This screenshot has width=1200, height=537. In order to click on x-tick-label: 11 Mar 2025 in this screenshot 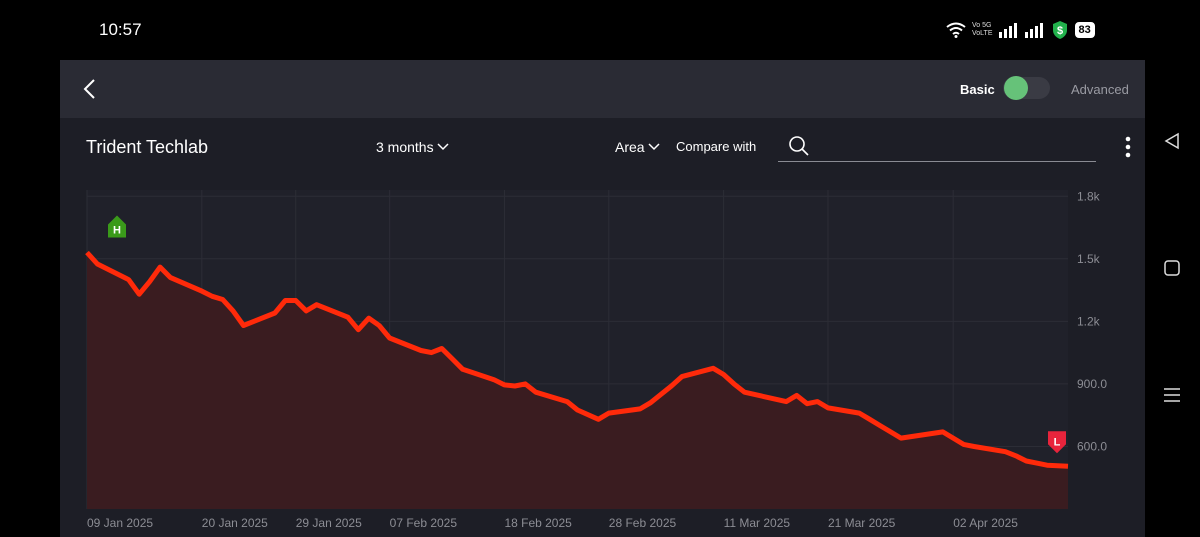, I will do `click(757, 523)`.